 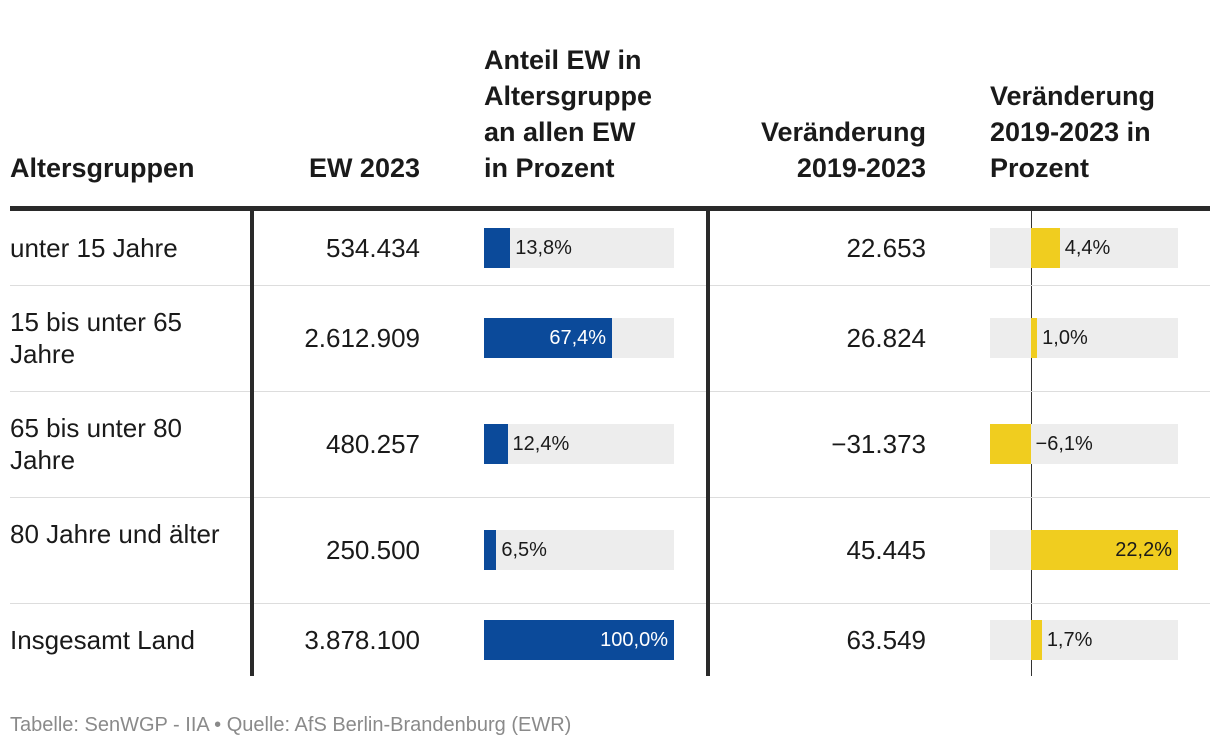 What do you see at coordinates (115, 534) in the screenshot?
I see `row-group-label: 80 Jahre und älter` at bounding box center [115, 534].